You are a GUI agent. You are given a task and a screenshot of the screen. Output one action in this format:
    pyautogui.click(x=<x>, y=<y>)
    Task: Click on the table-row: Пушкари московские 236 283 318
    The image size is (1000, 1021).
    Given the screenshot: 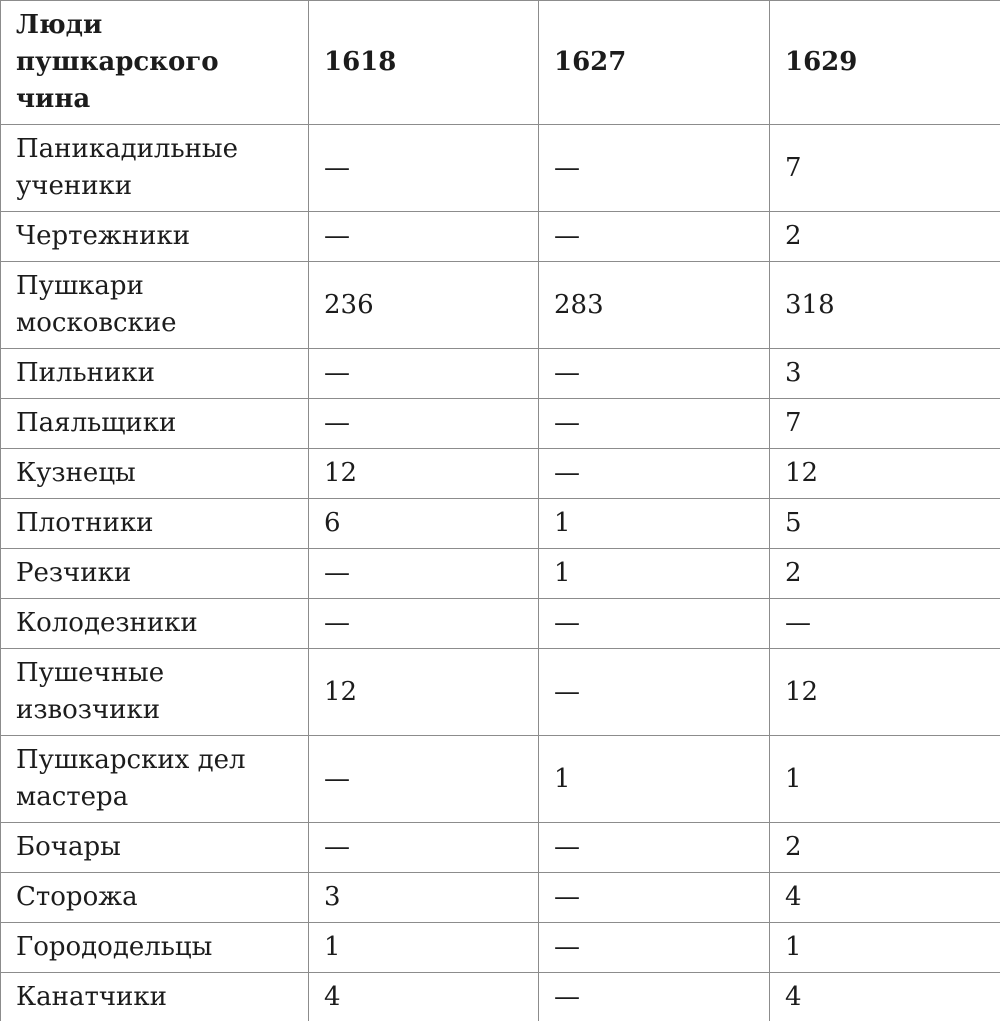 What is the action you would take?
    pyautogui.click(x=500, y=305)
    